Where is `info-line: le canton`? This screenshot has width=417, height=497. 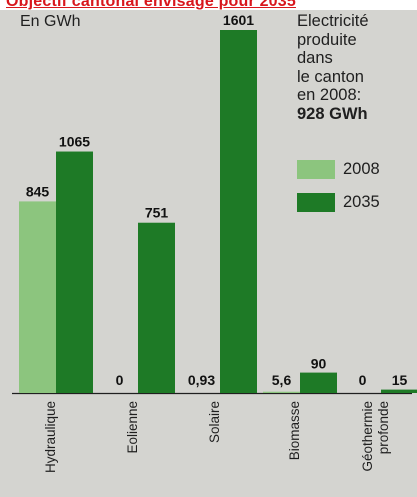 info-line: le canton is located at coordinates (330, 76).